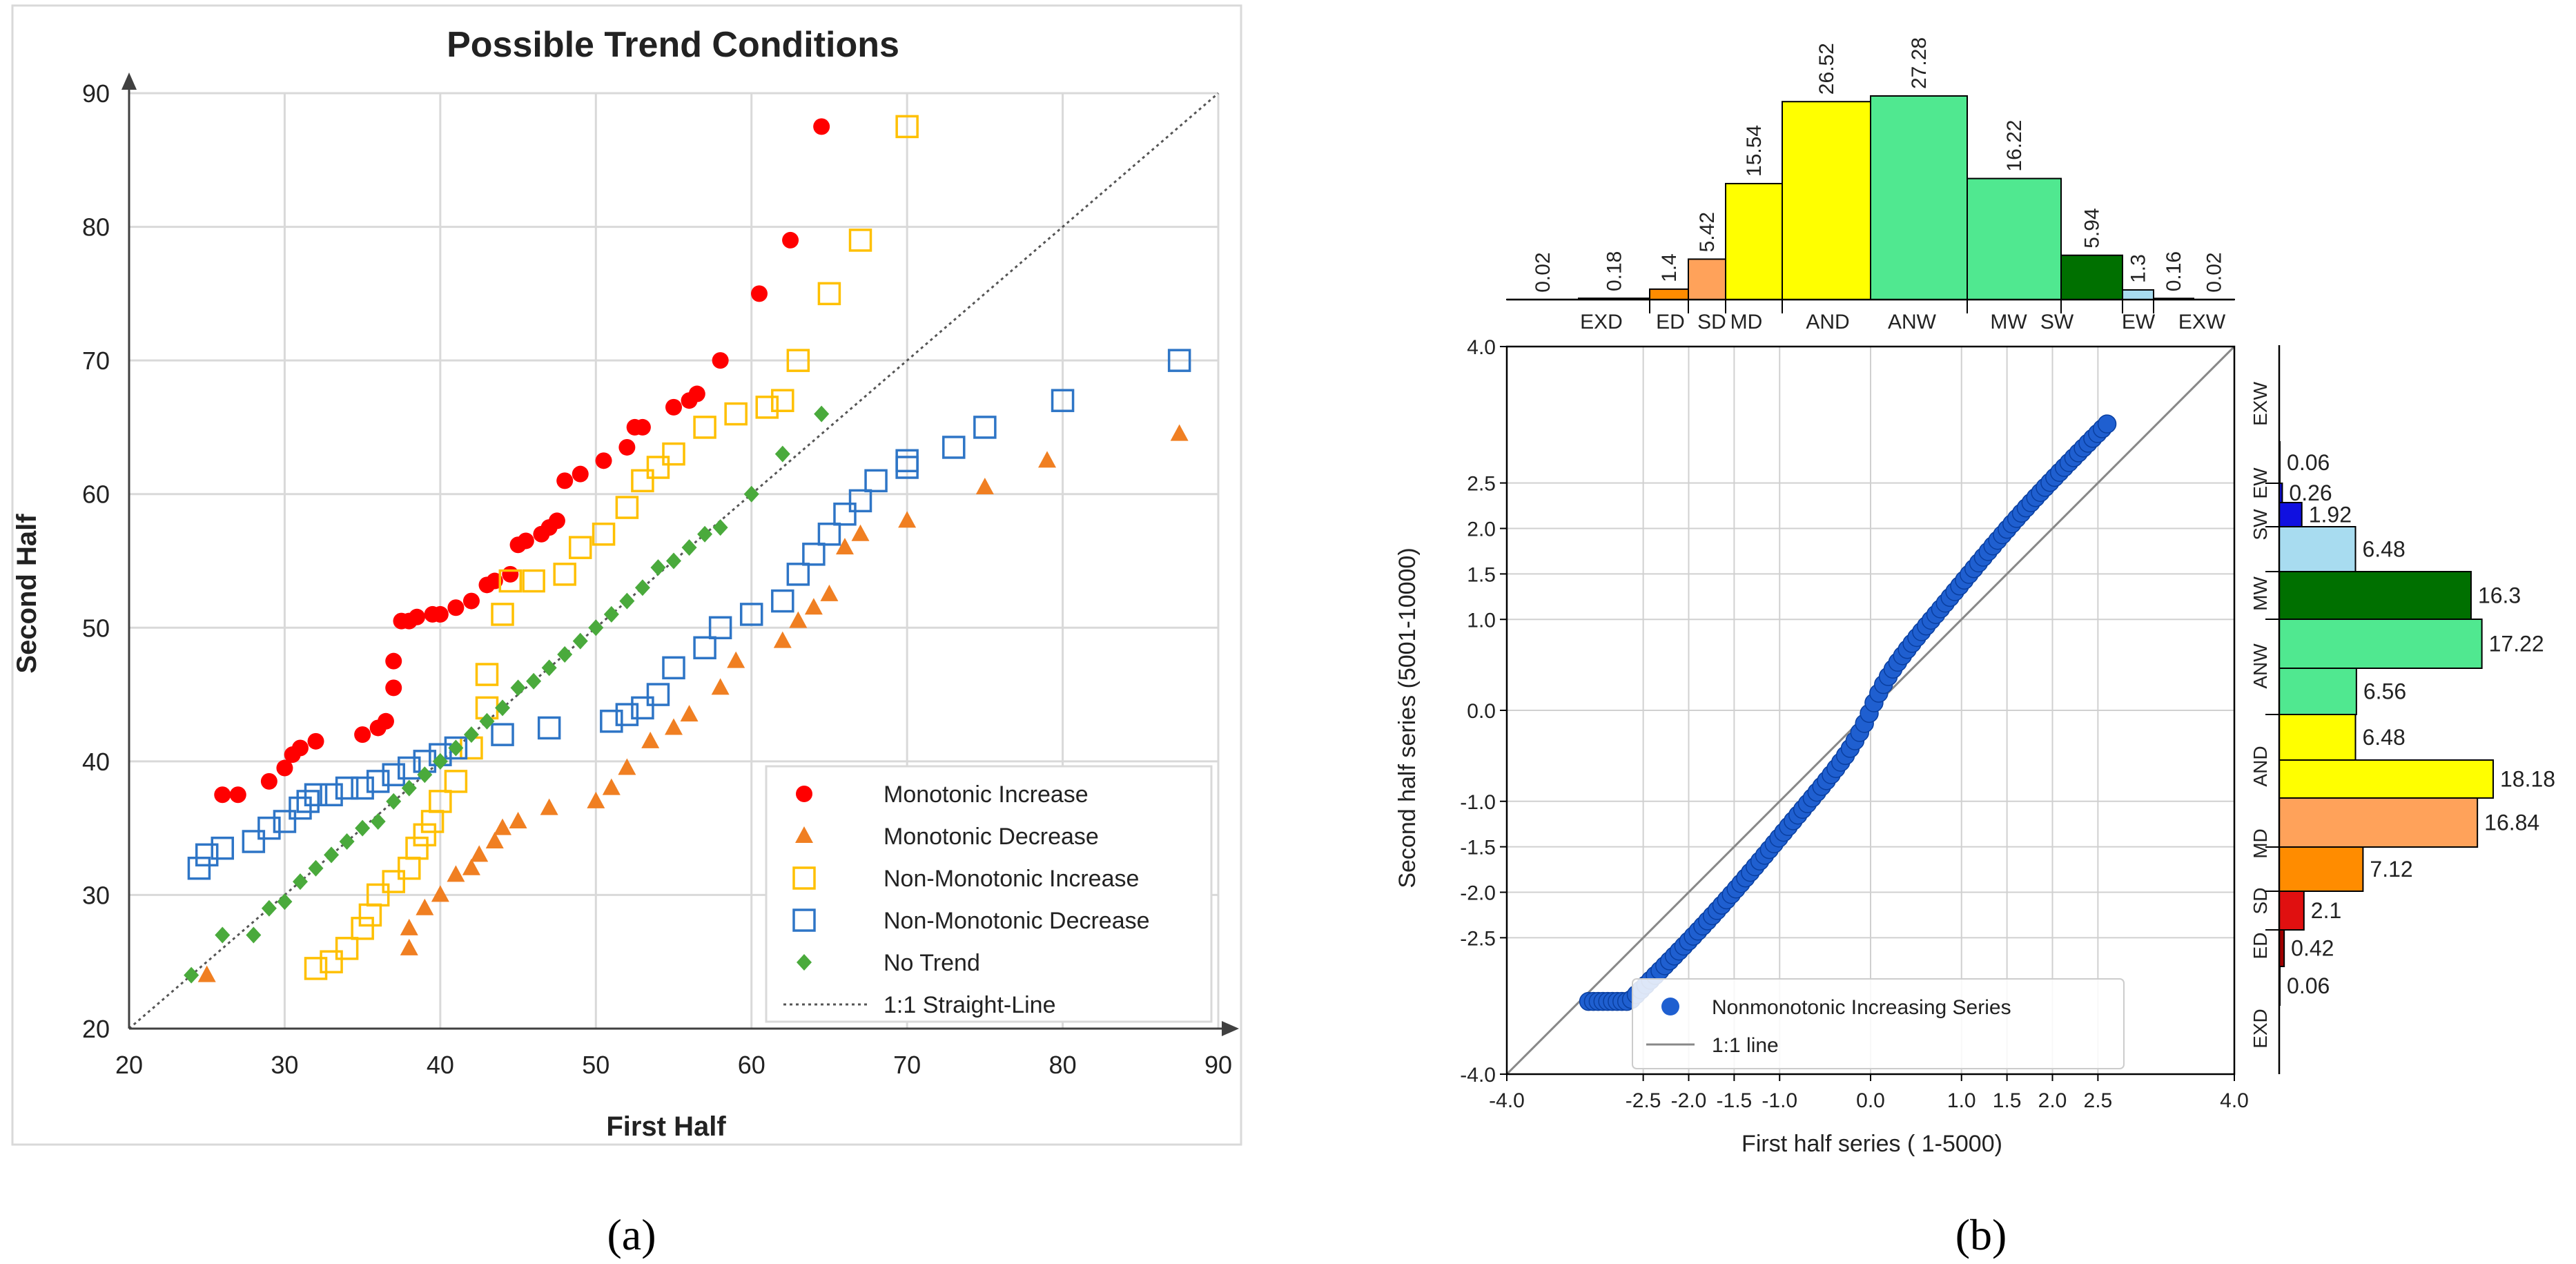  Describe the element at coordinates (1230, 1028) in the screenshot. I see `x-axis-arrow` at that location.